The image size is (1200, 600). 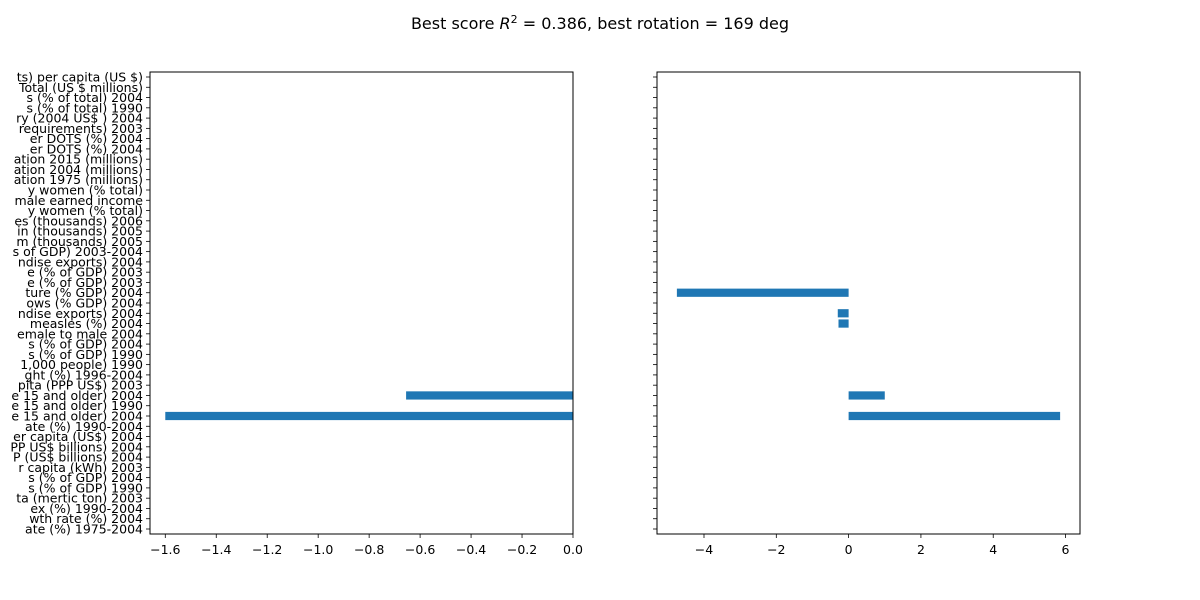 What do you see at coordinates (81, 128) in the screenshot?
I see `y-tick-label: requirements) 2003` at bounding box center [81, 128].